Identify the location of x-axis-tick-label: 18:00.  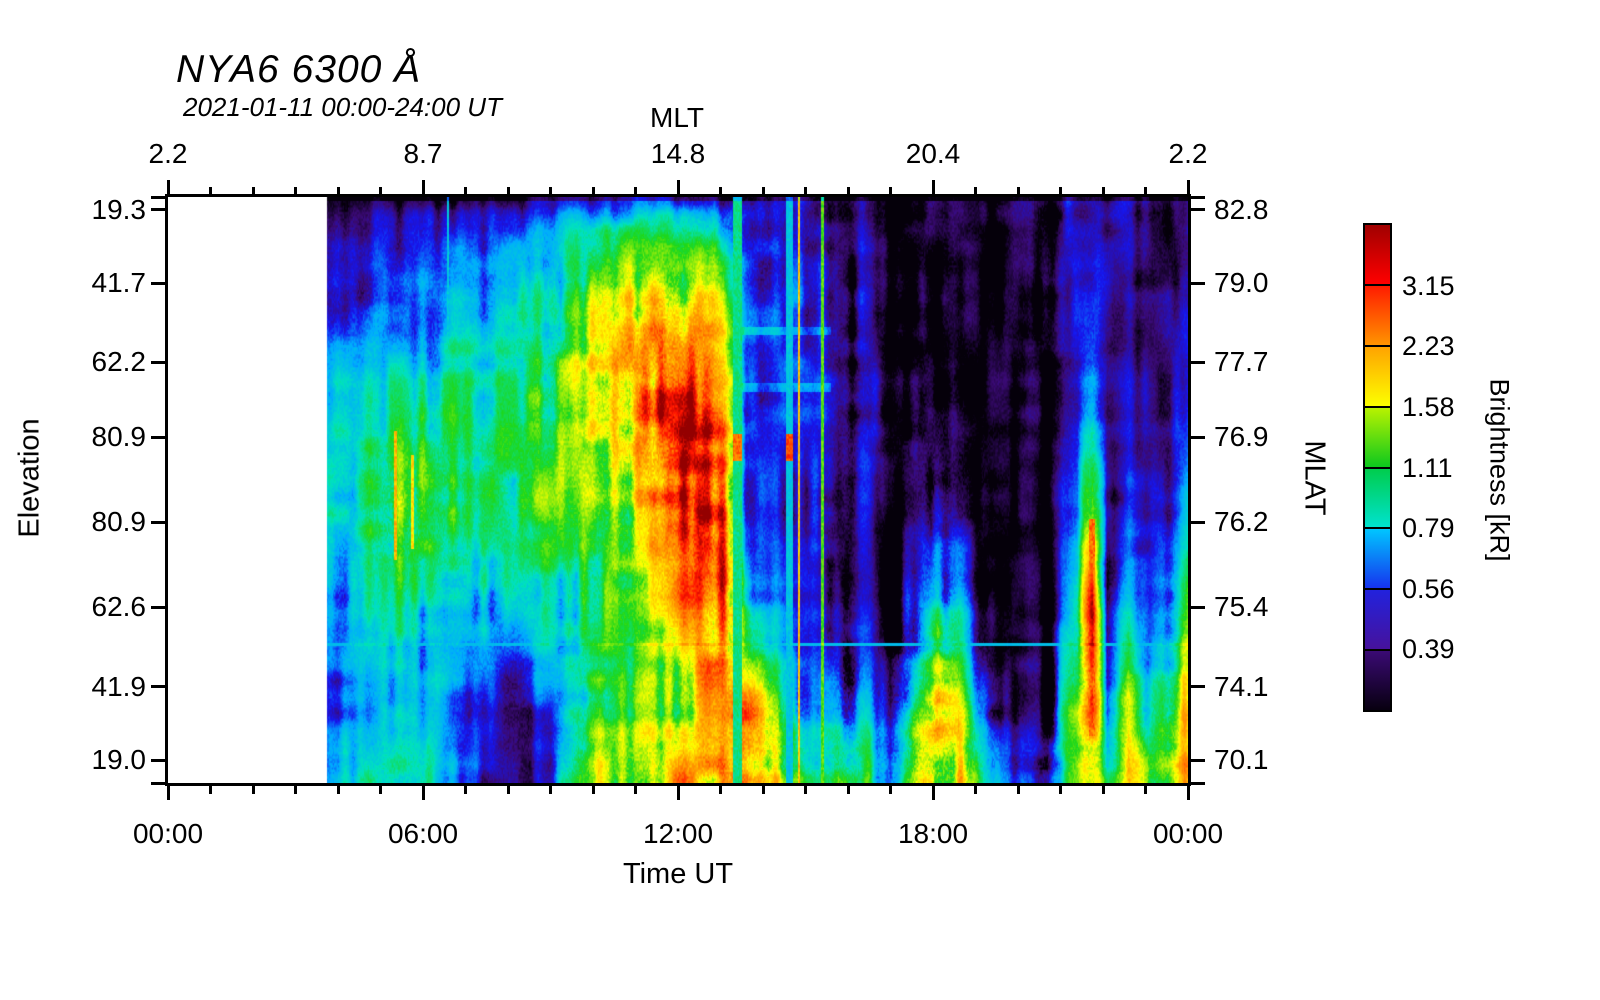
(933, 833).